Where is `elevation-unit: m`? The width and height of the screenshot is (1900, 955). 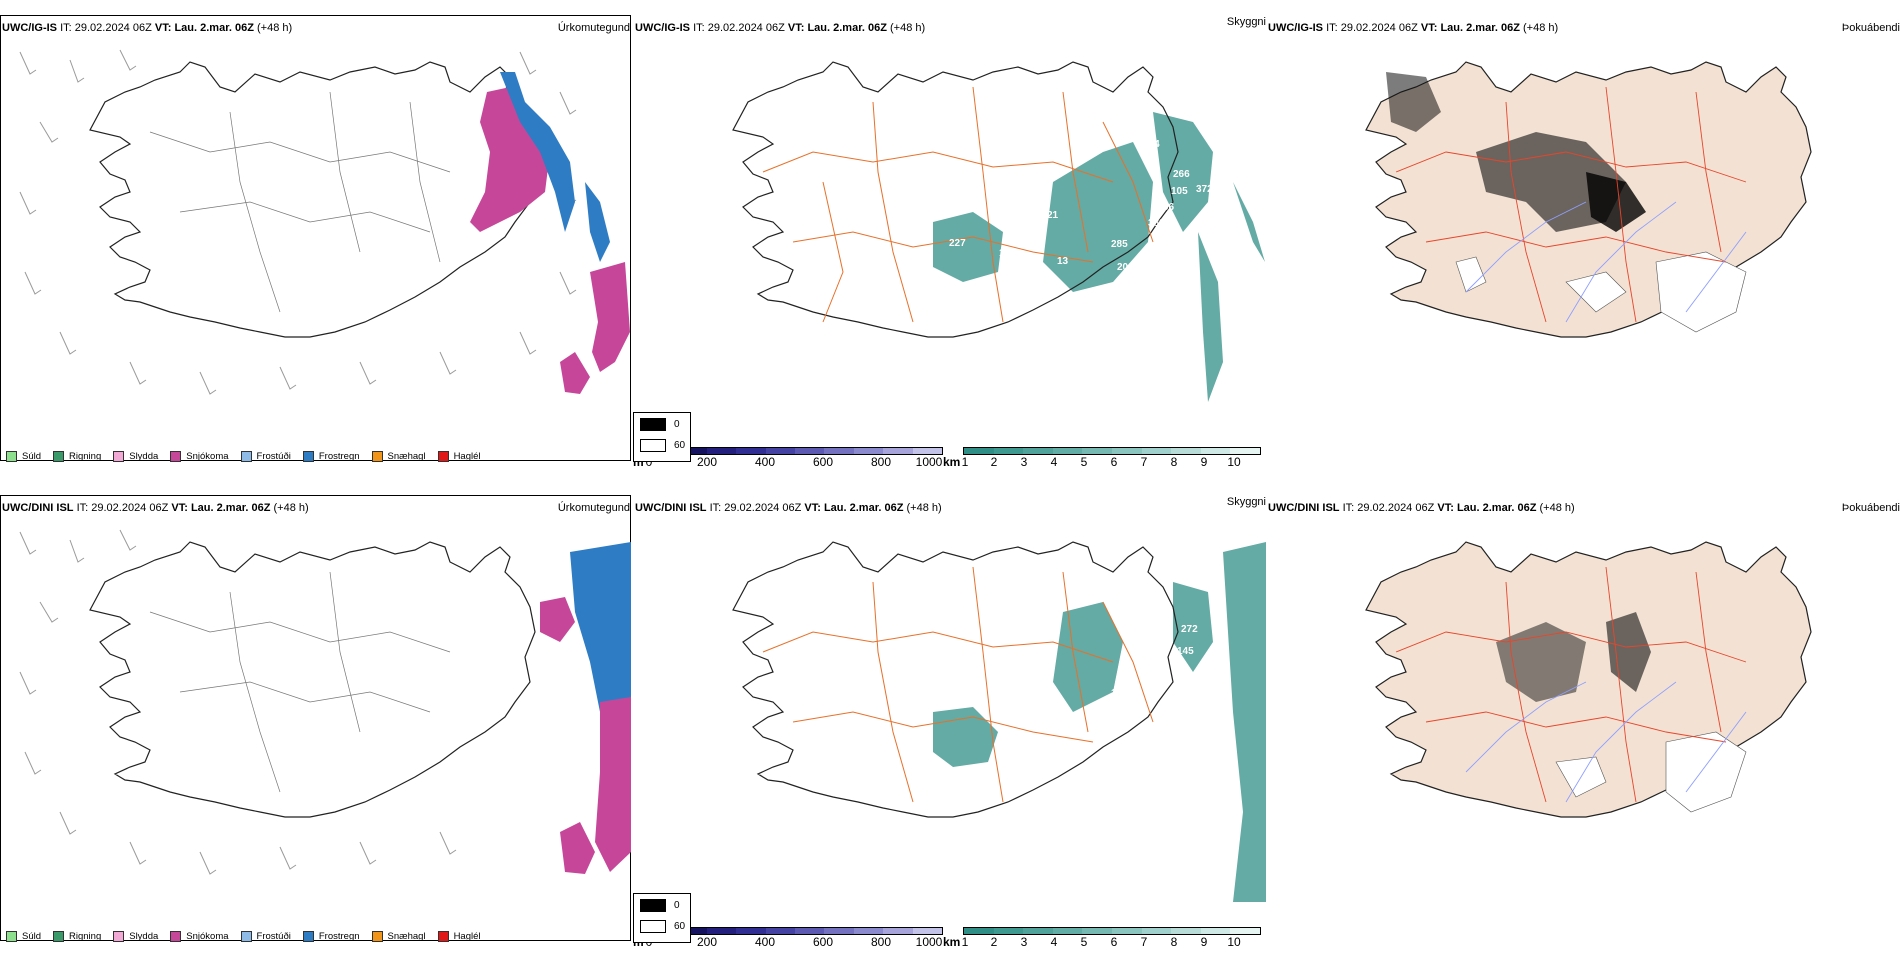 elevation-unit: m is located at coordinates (638, 462).